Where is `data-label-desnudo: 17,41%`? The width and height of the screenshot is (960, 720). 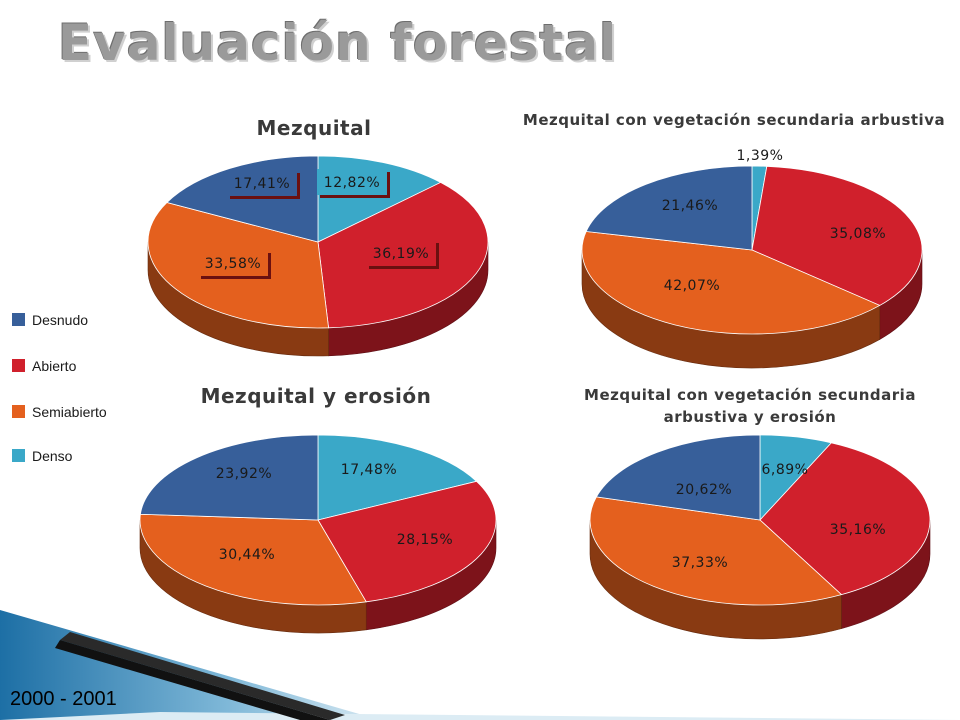 data-label-desnudo: 17,41% is located at coordinates (262, 184).